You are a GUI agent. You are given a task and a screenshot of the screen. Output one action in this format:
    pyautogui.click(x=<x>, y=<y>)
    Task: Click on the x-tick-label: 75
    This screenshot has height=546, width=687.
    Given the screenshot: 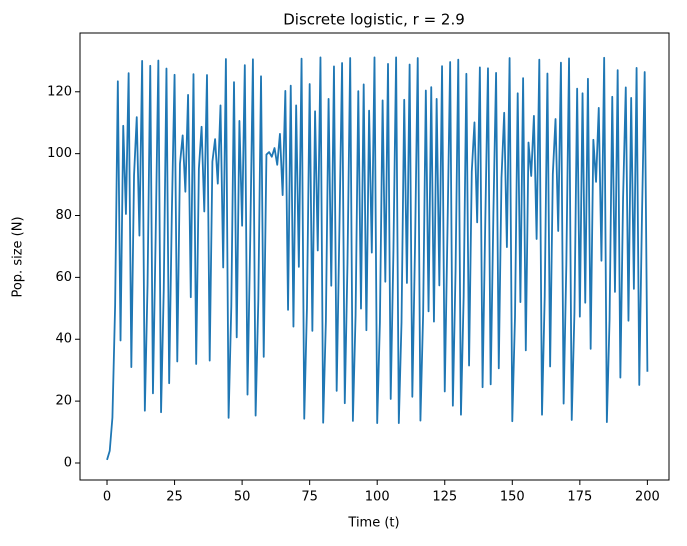 What is the action you would take?
    pyautogui.click(x=309, y=497)
    